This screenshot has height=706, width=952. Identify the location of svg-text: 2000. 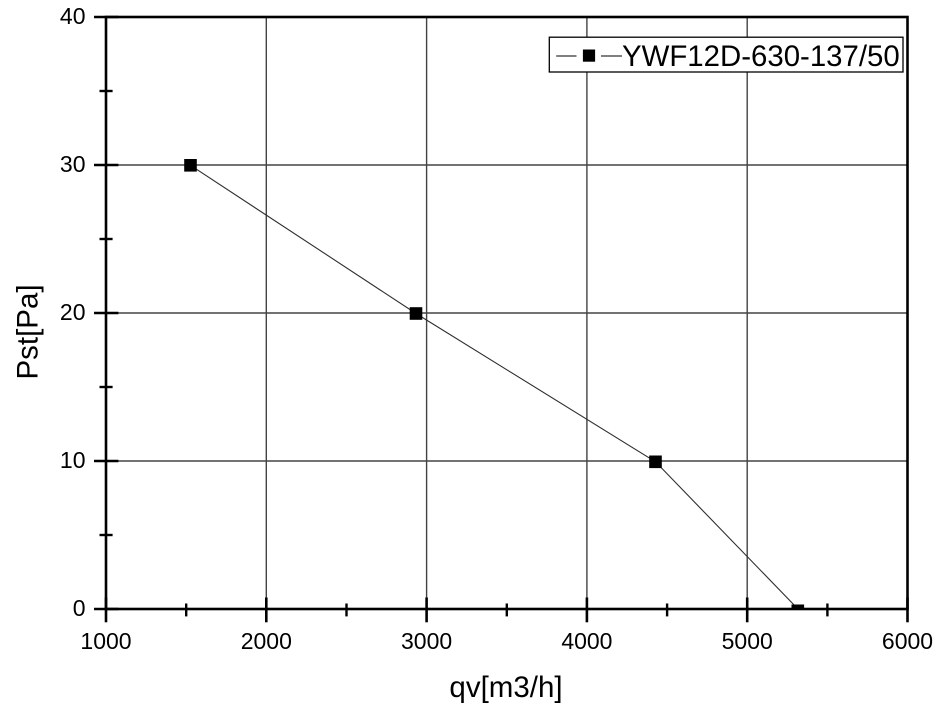
(266, 641).